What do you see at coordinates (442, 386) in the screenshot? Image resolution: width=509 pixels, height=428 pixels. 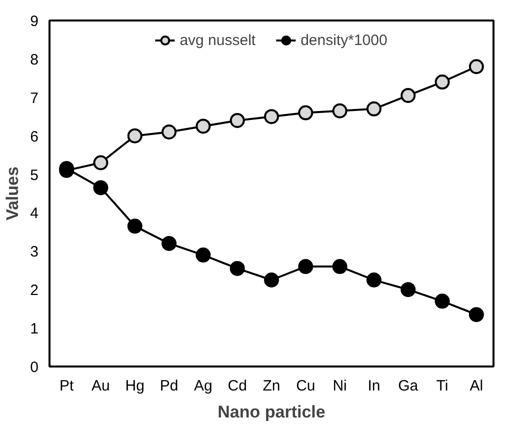 I see `x-tick-label: Ti` at bounding box center [442, 386].